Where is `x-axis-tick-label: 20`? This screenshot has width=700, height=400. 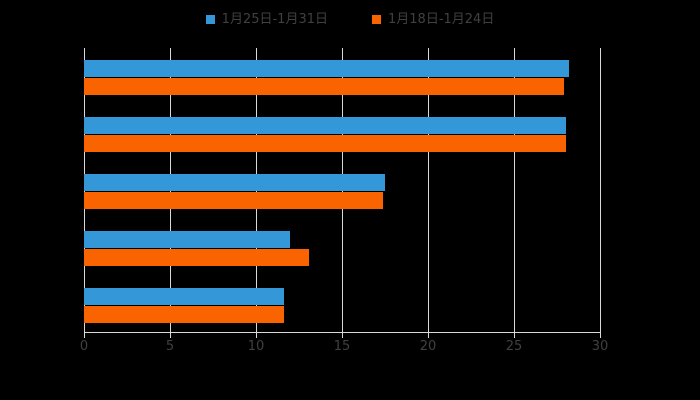
x-axis-tick-label: 20 is located at coordinates (428, 346).